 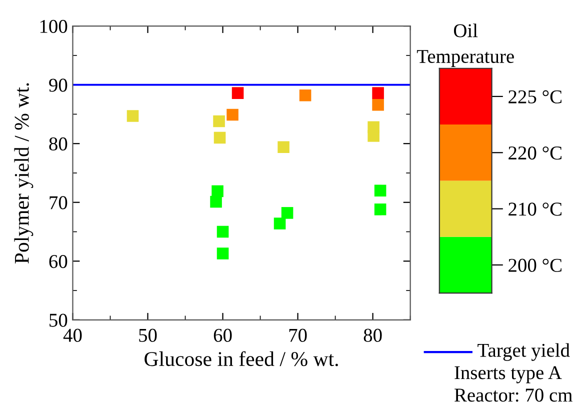 I want to click on y-axis-title: Polymer yield / % wt., so click(x=24, y=173).